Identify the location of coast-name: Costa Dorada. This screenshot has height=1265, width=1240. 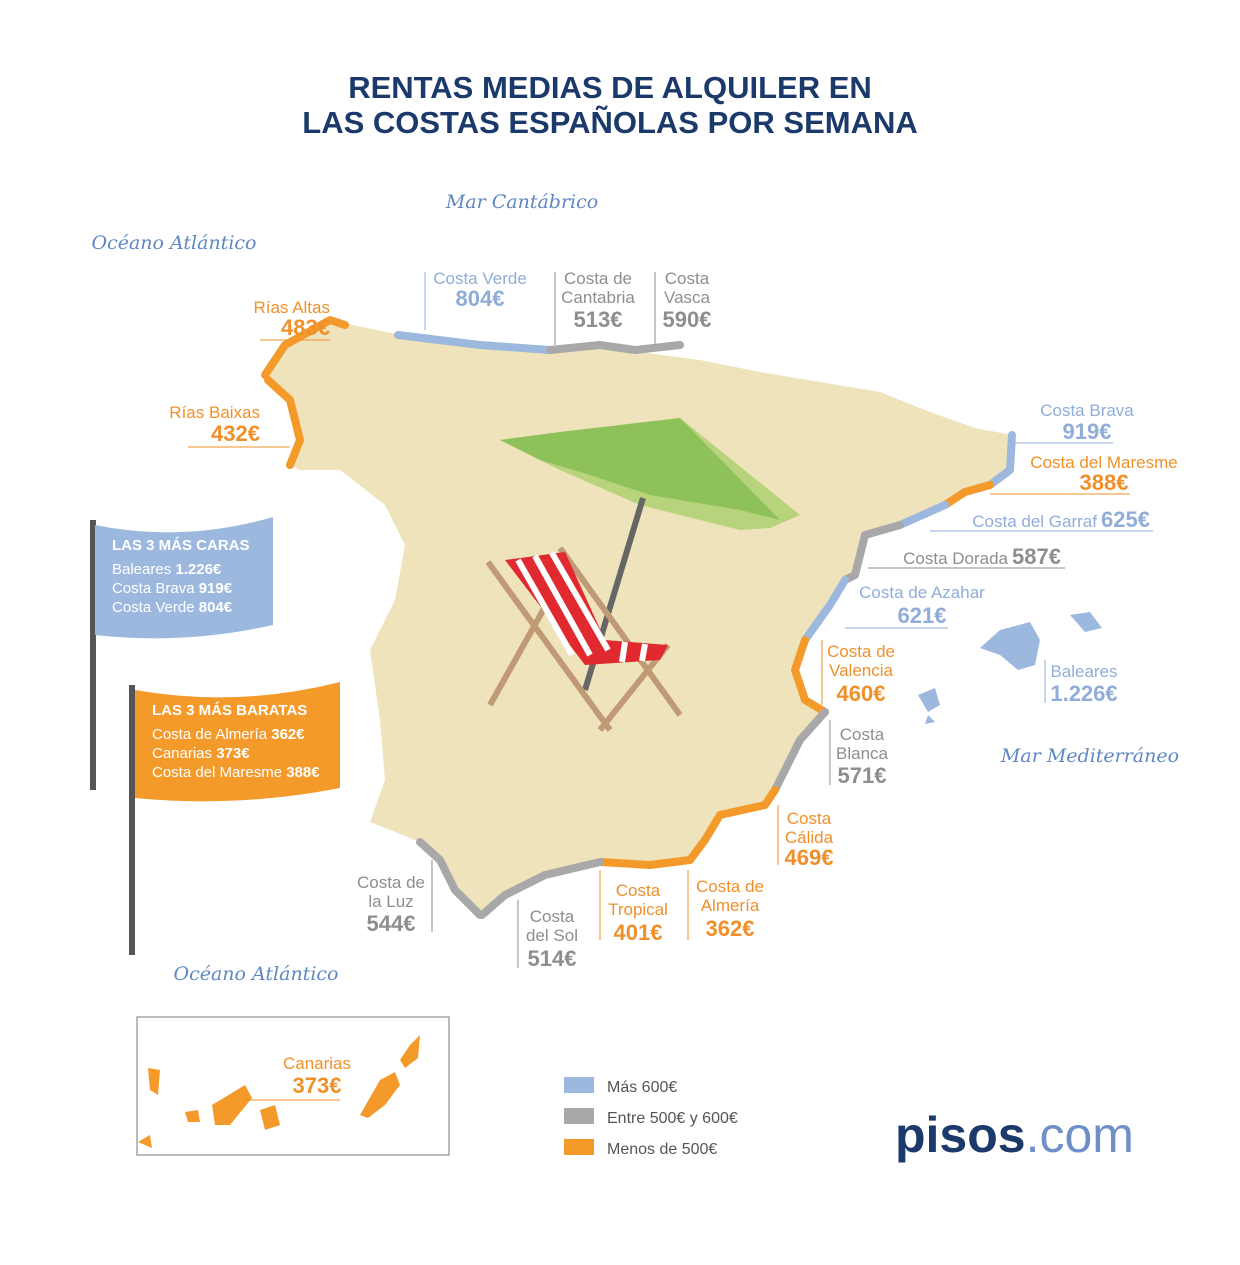
(955, 558).